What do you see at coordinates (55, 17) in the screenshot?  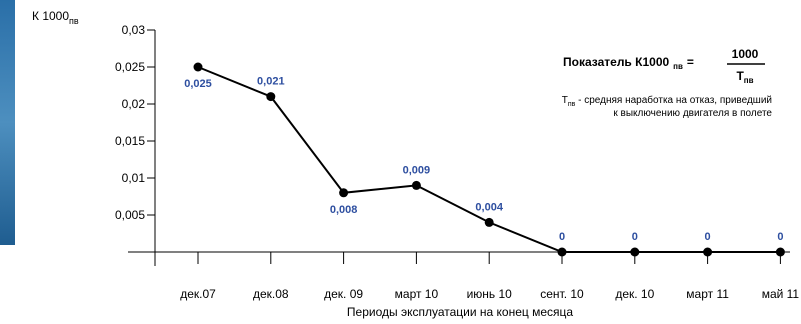 I see `y-axis-label: К 1000пв` at bounding box center [55, 17].